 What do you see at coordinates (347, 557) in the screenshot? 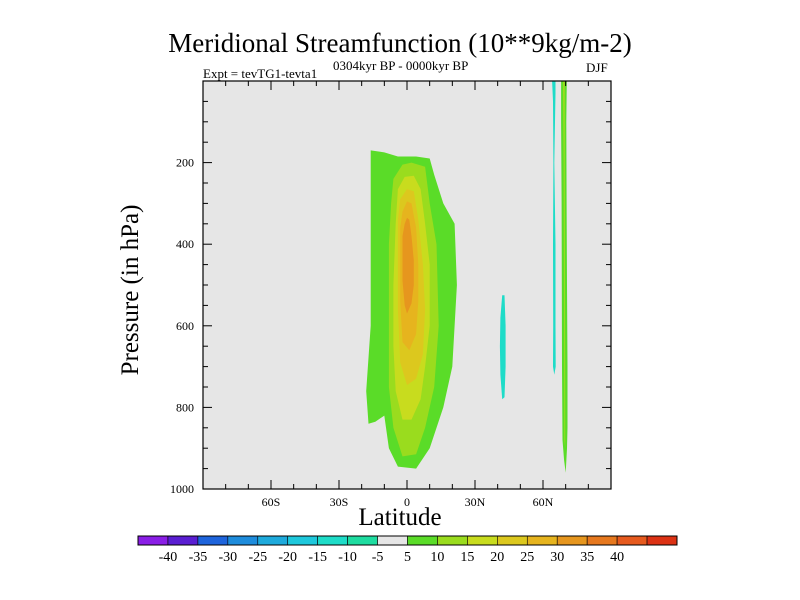
I see `colorbar-label: -10` at bounding box center [347, 557].